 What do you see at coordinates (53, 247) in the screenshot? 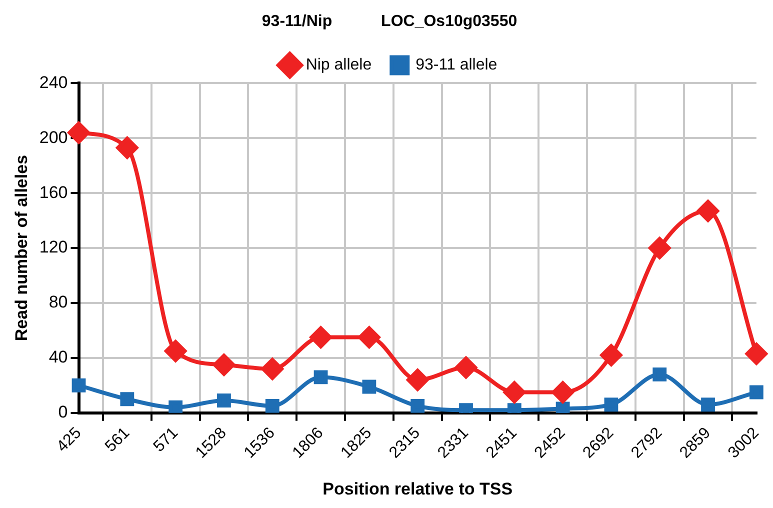
I see `y-tick-label: 120` at bounding box center [53, 247].